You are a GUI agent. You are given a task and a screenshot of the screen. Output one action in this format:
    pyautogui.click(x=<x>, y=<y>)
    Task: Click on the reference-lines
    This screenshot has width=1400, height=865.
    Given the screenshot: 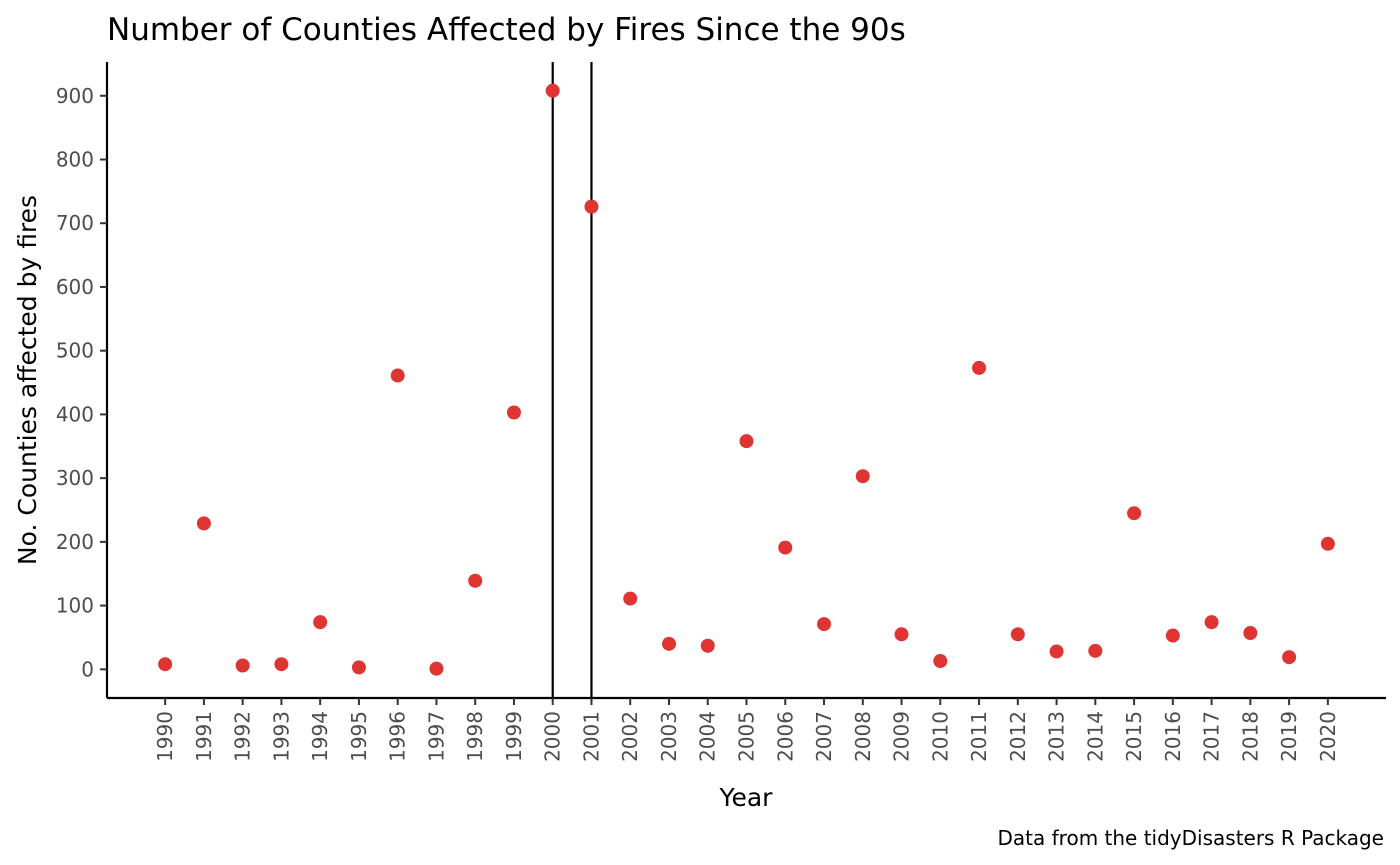 What is the action you would take?
    pyautogui.click(x=572, y=380)
    